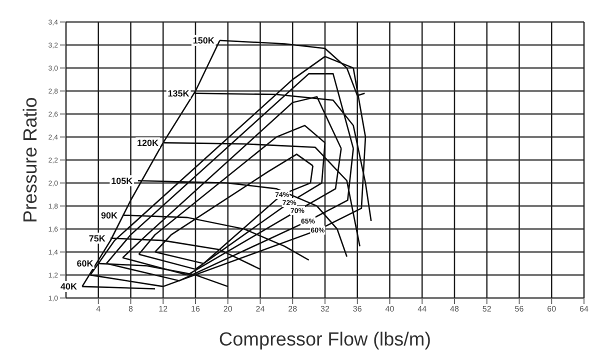  I want to click on series-label: 90K, so click(109, 215).